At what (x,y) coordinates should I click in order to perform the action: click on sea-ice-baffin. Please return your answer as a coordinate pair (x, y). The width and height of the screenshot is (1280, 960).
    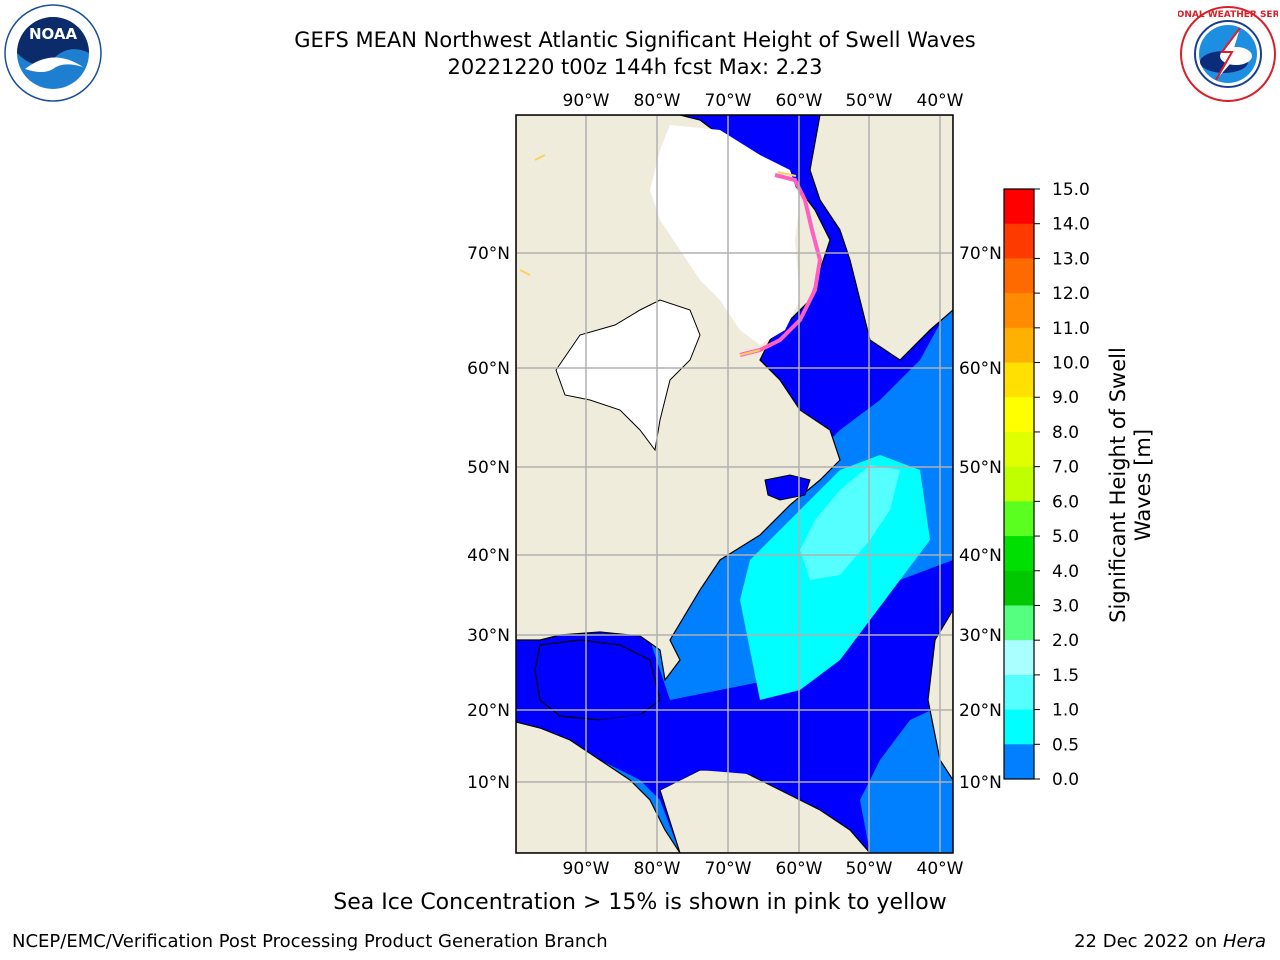
    Looking at the image, I should click on (725, 235).